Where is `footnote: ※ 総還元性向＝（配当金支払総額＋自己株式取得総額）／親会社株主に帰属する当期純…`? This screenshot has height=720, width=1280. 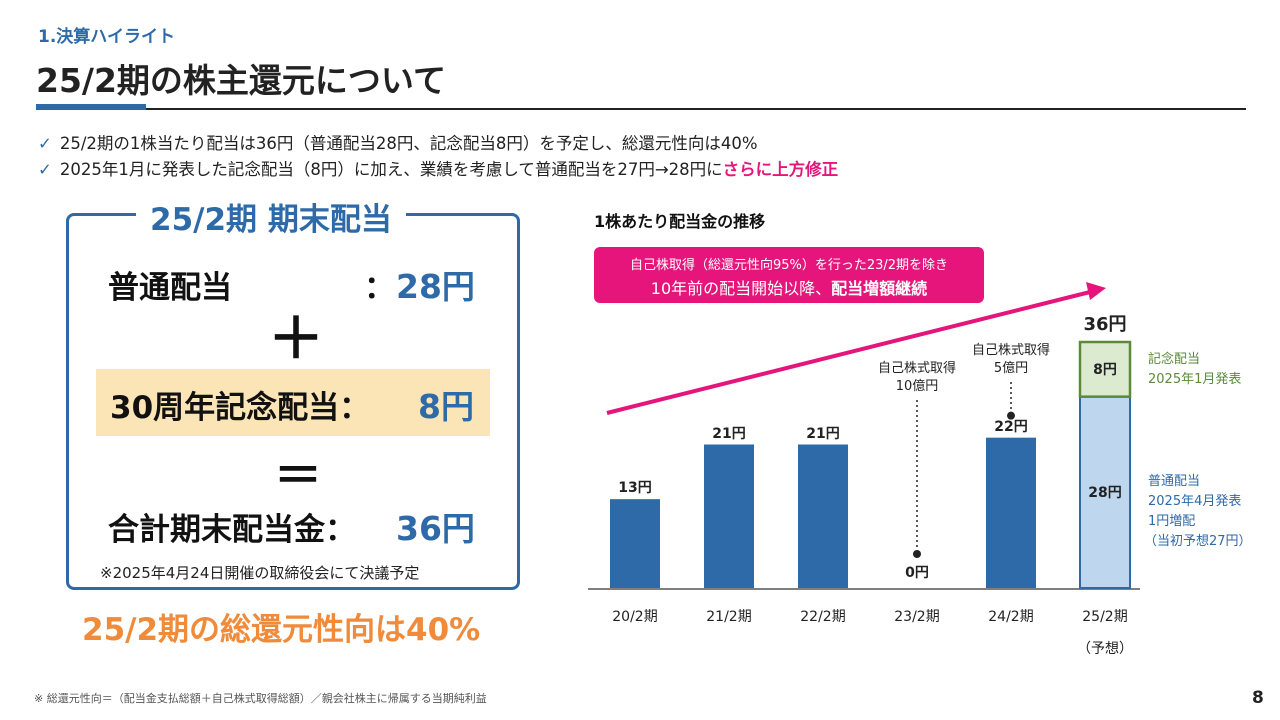
footnote: ※ 総還元性向＝（配当金支払総額＋自己株式取得総額）／親会社株主に帰属する当期純… is located at coordinates (260, 698).